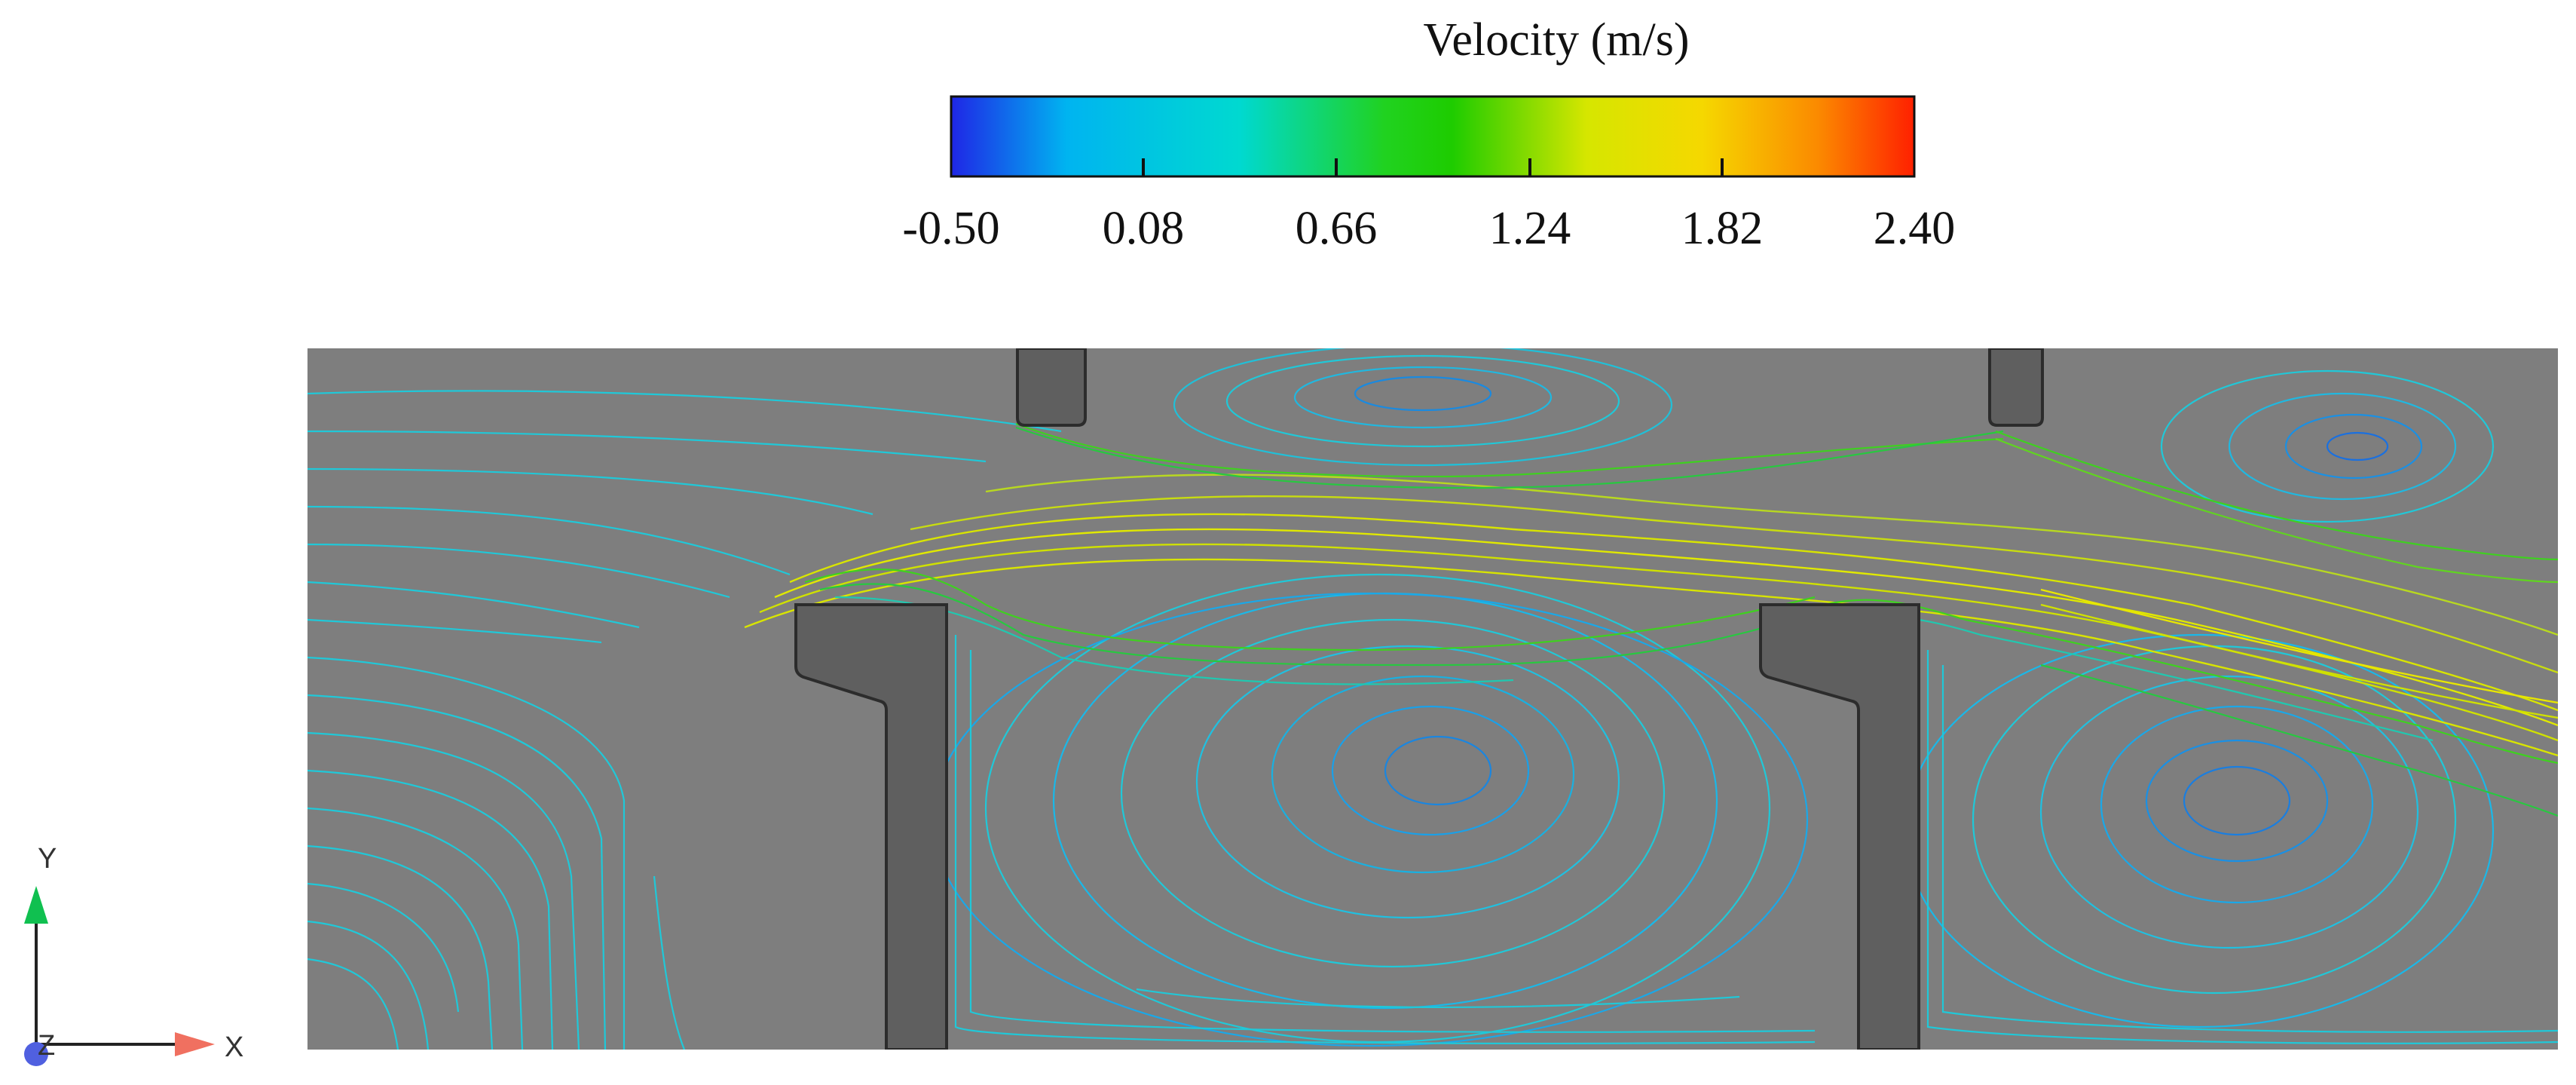  Describe the element at coordinates (47, 859) in the screenshot. I see `y-axis-label: Y` at that location.